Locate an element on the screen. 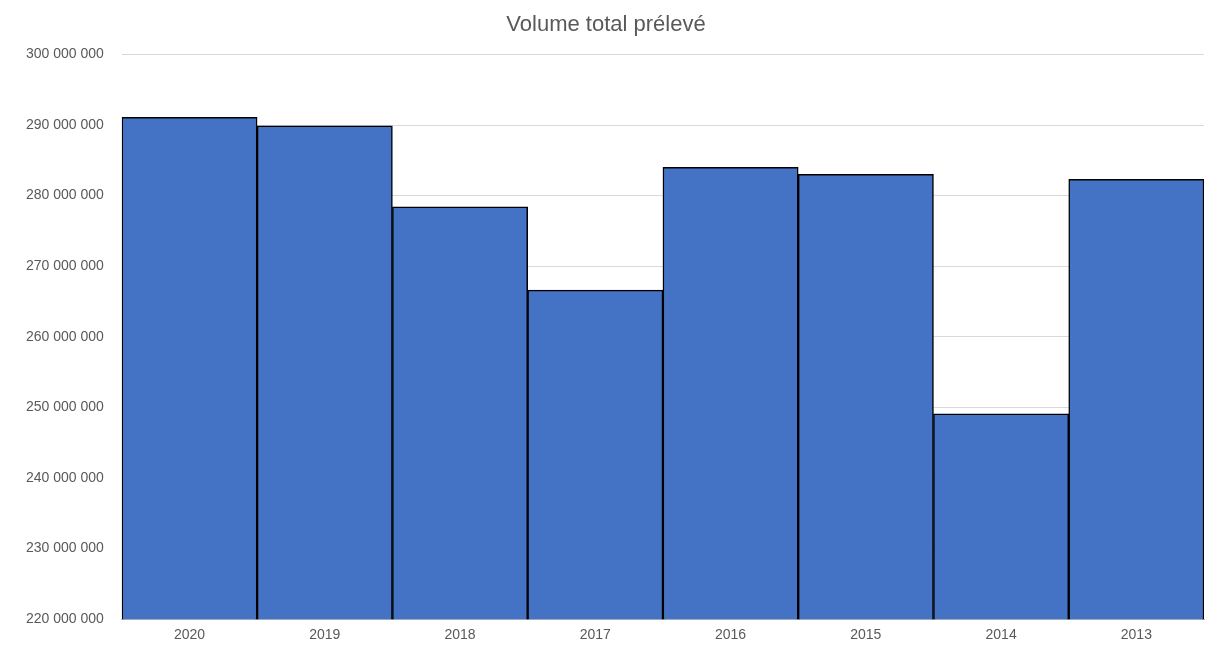 The image size is (1218, 662). y-tick-label: 290 000 000 is located at coordinates (65, 123).